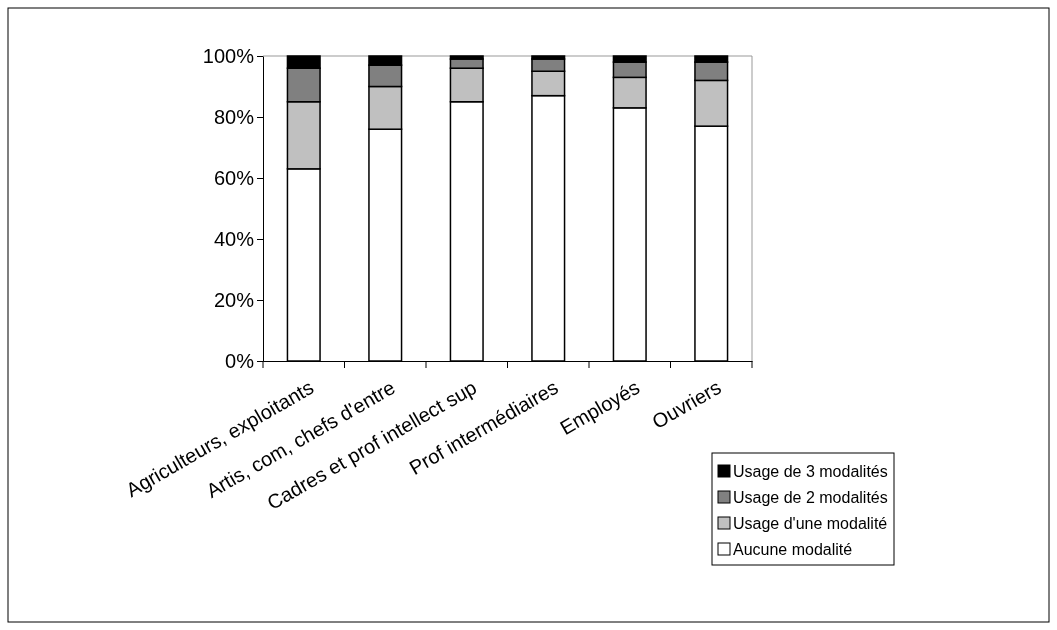 The width and height of the screenshot is (1057, 630). I want to click on y-tick-label: 0%, so click(240, 360).